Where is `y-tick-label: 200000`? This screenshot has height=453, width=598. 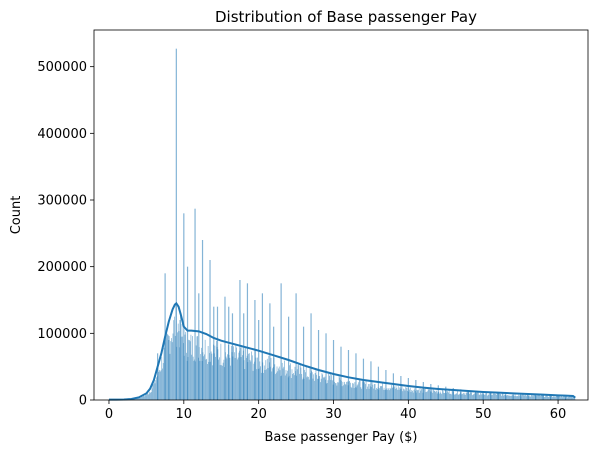 y-tick-label: 200000 is located at coordinates (62, 267).